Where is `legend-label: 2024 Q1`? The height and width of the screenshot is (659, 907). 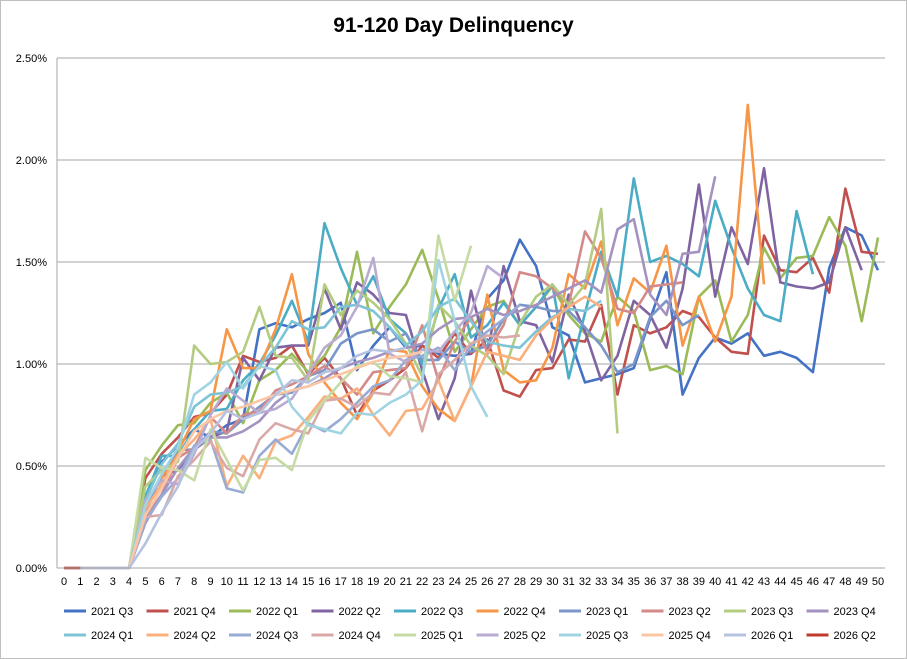
legend-label: 2024 Q1 is located at coordinates (112, 636).